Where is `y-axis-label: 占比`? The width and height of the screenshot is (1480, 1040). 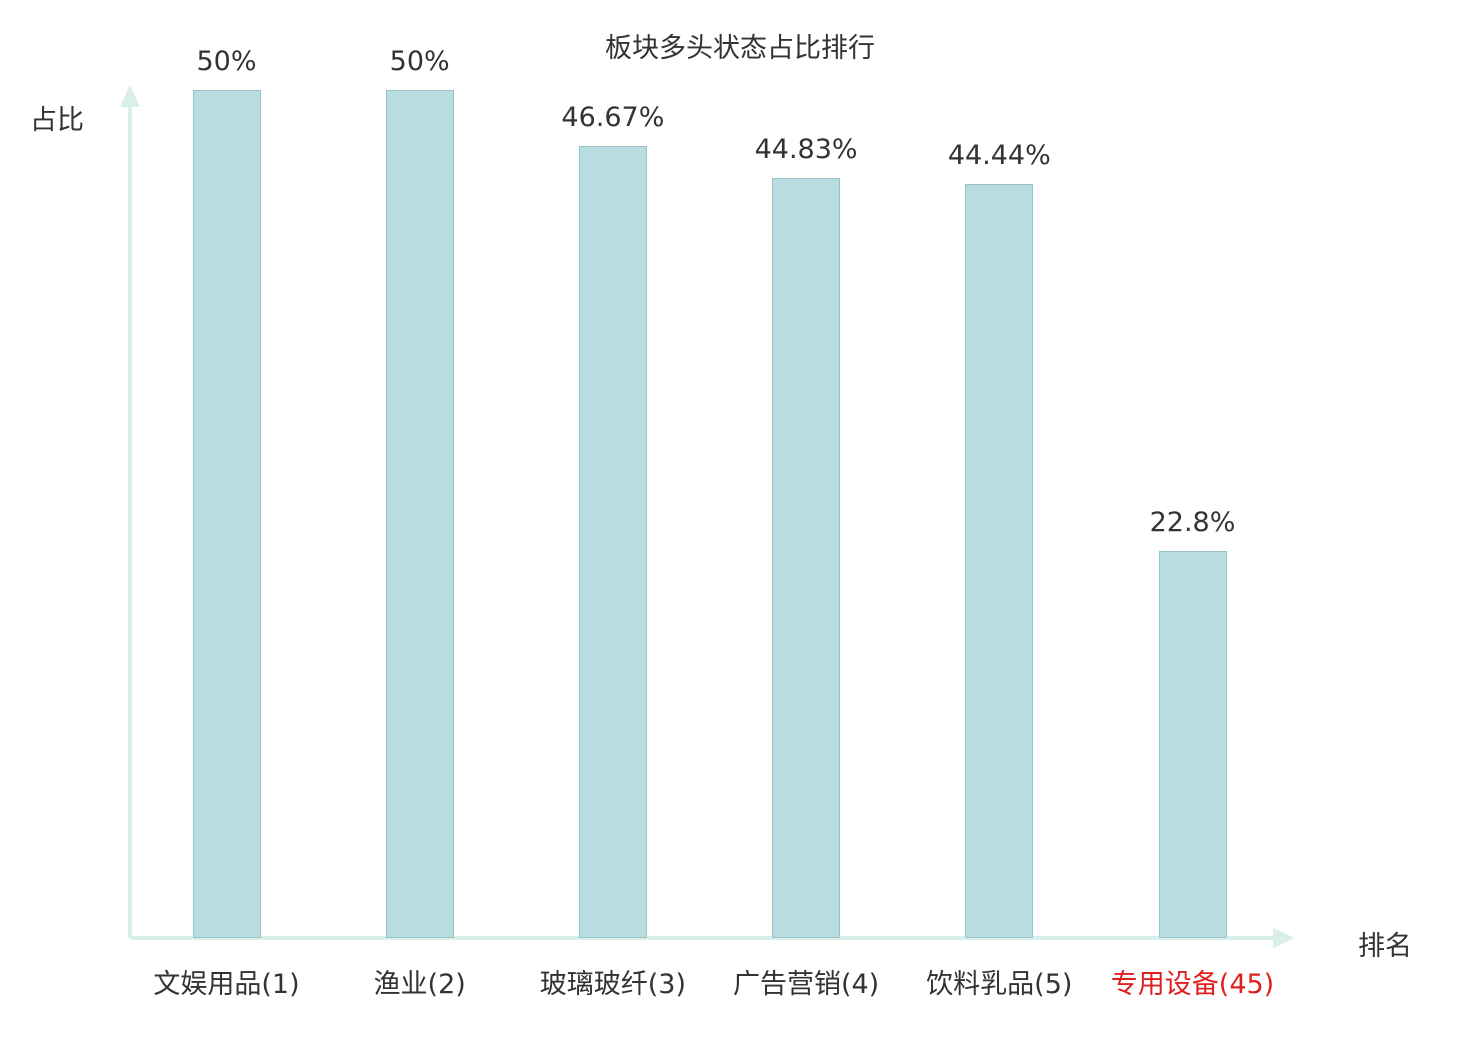
y-axis-label: 占比 is located at coordinates (57, 120).